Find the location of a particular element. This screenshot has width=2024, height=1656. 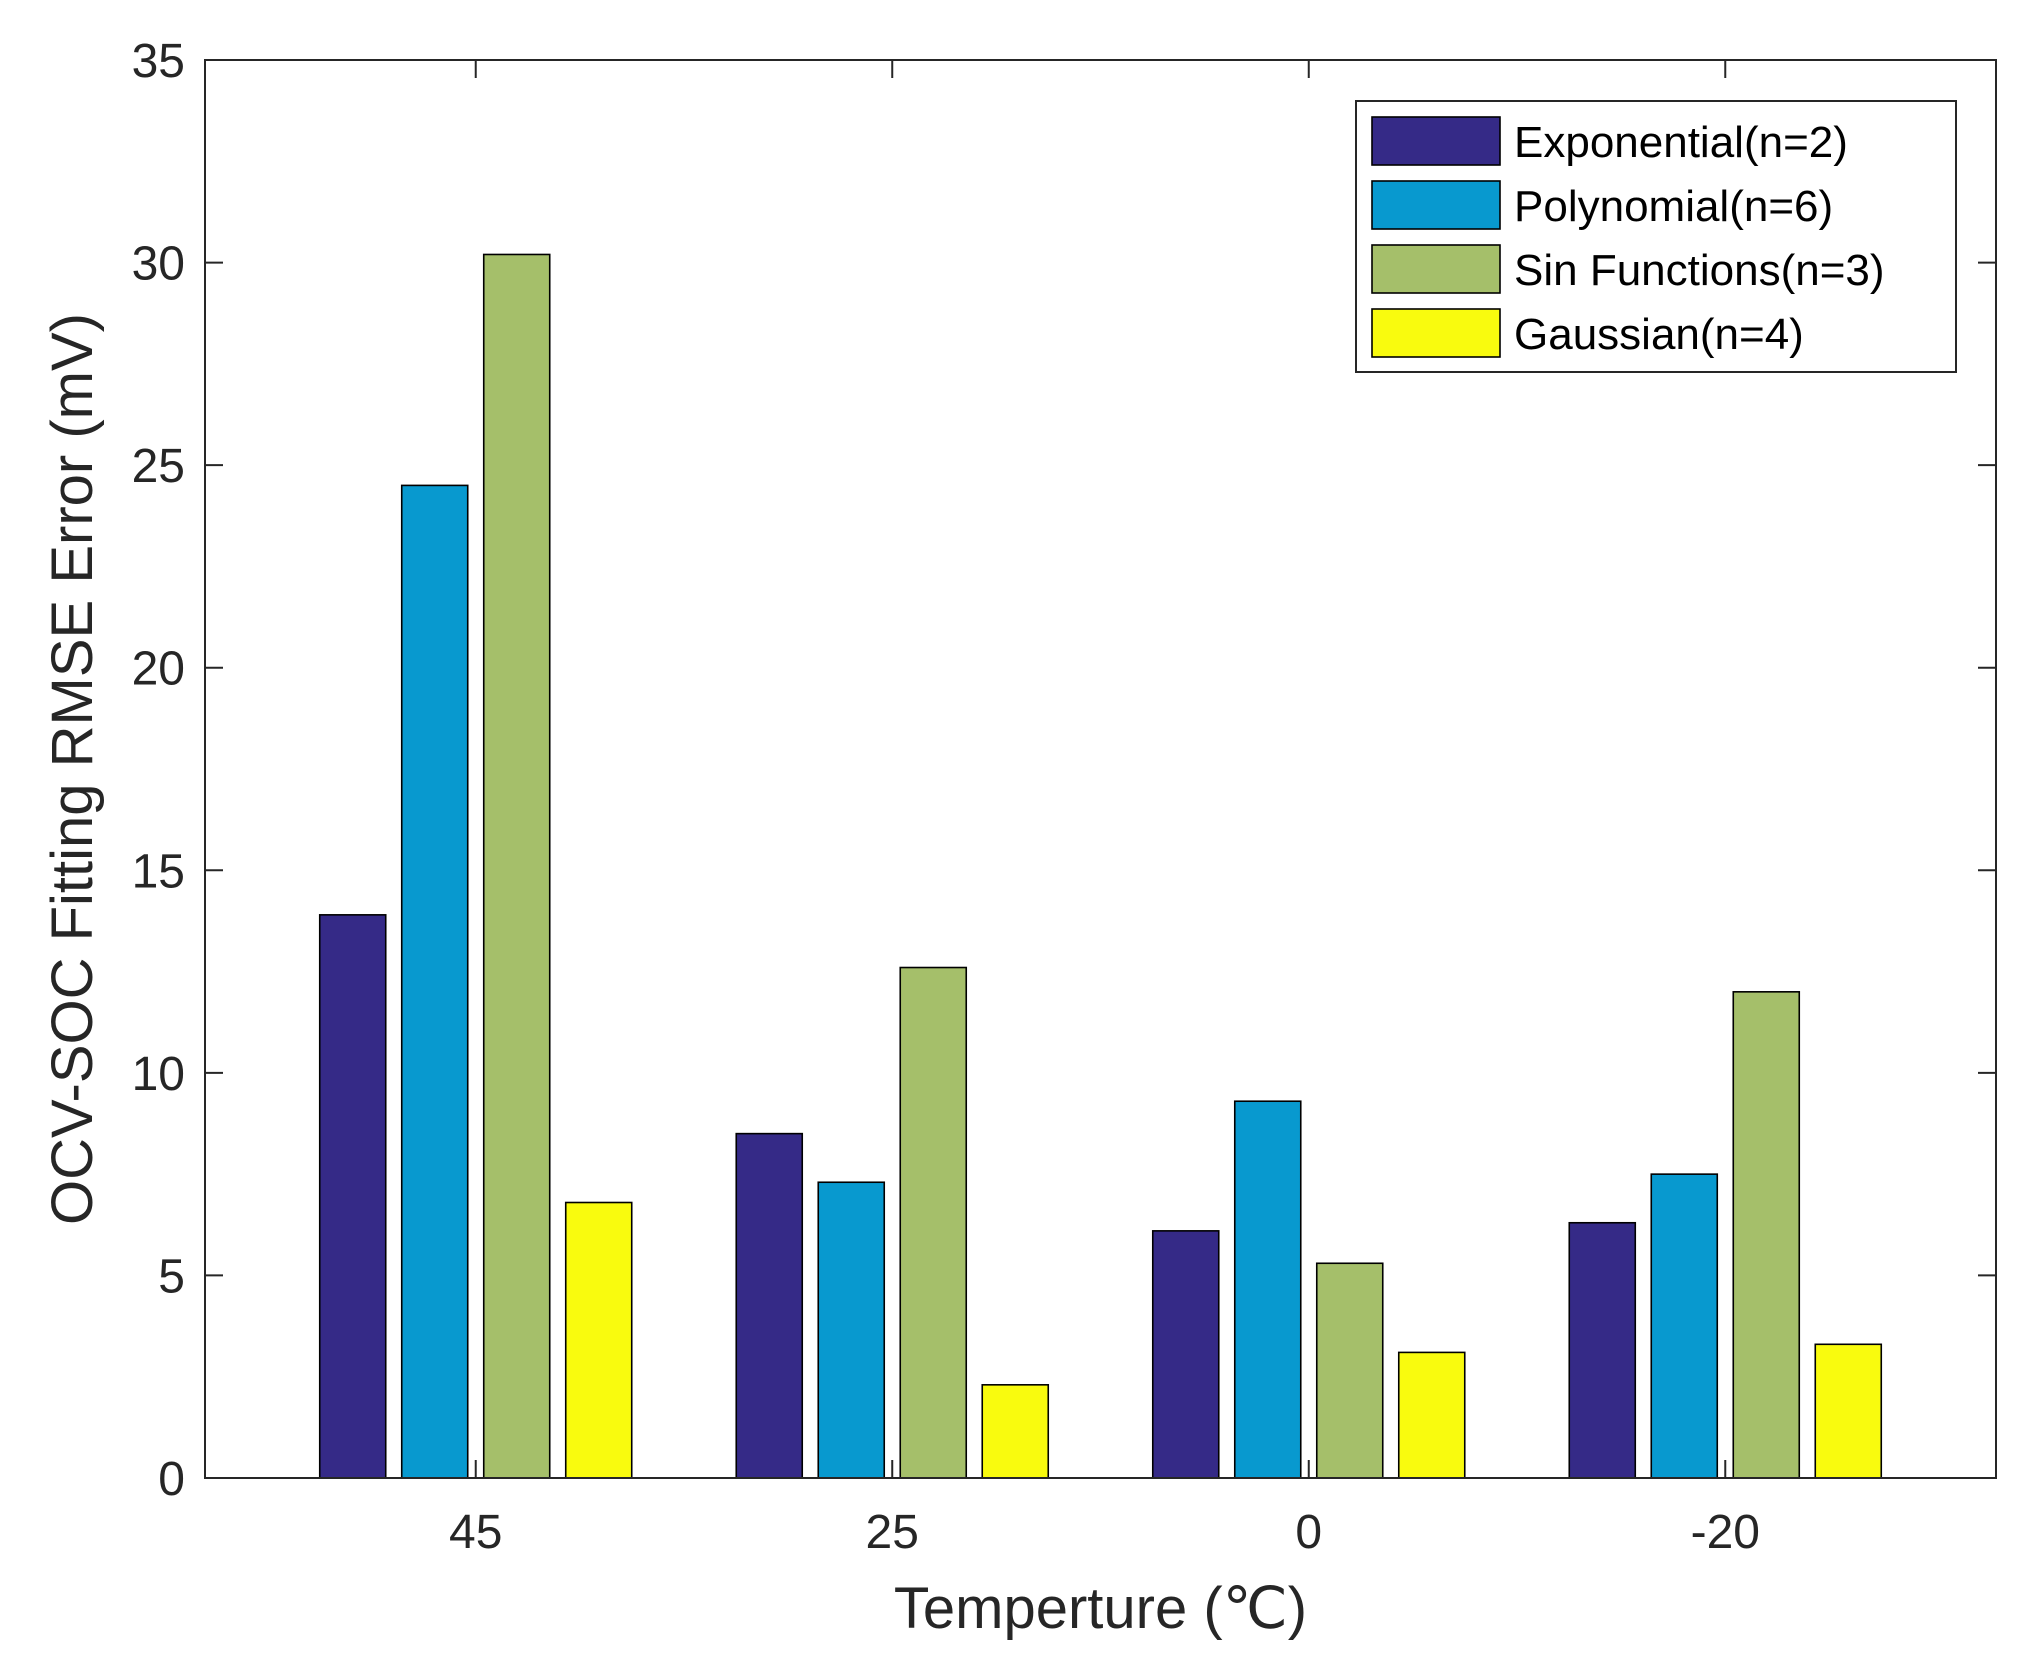

bar-polynomial-n-6--20 is located at coordinates (1684, 1326).